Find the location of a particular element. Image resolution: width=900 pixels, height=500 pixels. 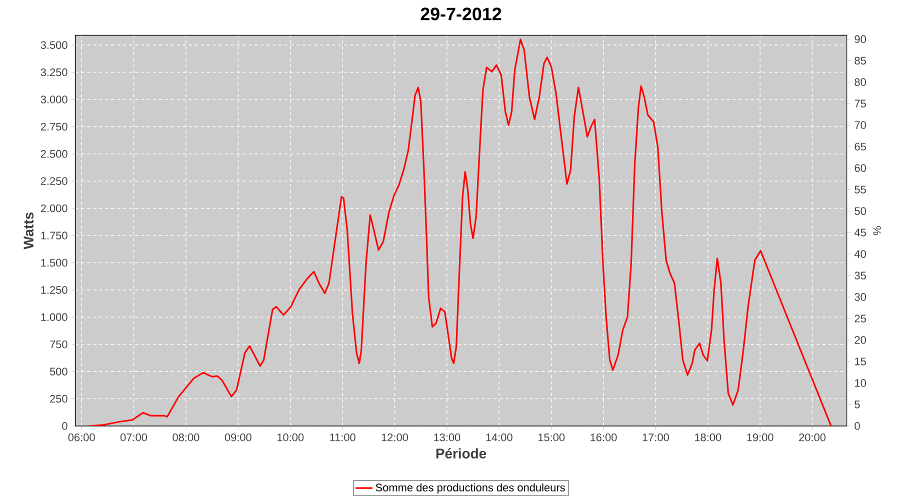

y2-tick-label: 85 is located at coordinates (860, 60).